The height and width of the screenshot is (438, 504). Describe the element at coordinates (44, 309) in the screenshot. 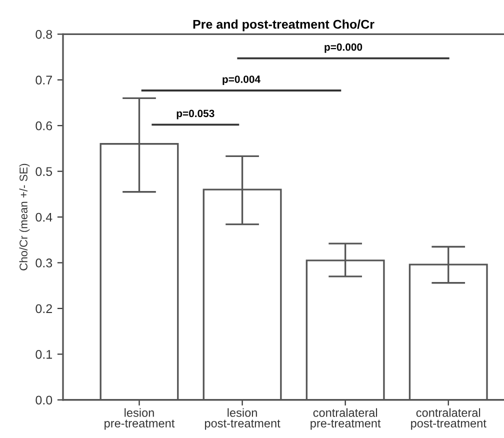

I see `y-tick-label: 0.2` at that location.